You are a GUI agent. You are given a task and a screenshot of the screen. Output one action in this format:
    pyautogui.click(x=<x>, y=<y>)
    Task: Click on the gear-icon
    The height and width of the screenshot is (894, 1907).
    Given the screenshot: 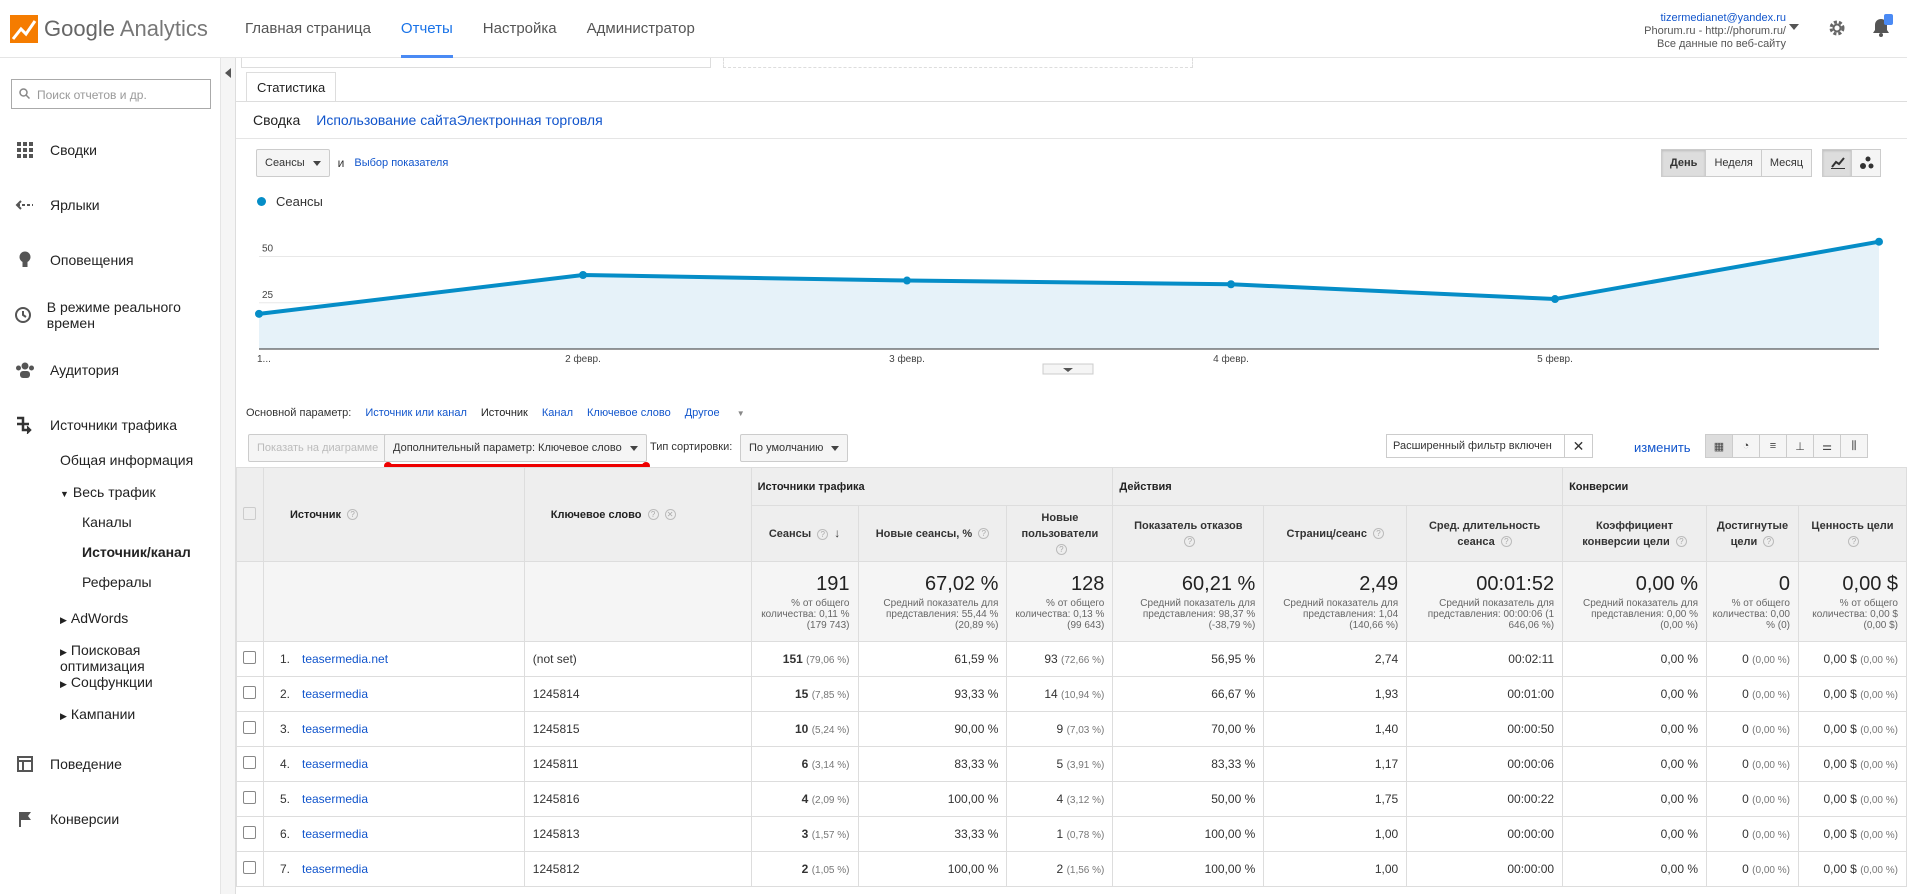 What is the action you would take?
    pyautogui.click(x=1837, y=28)
    